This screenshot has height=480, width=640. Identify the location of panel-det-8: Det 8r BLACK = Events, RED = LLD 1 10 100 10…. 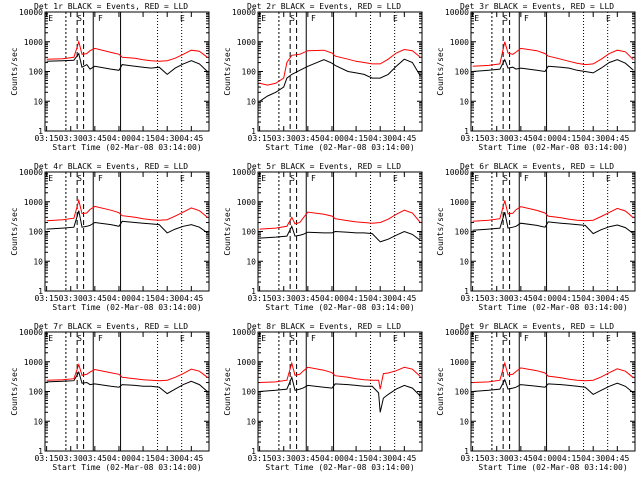
(323, 397).